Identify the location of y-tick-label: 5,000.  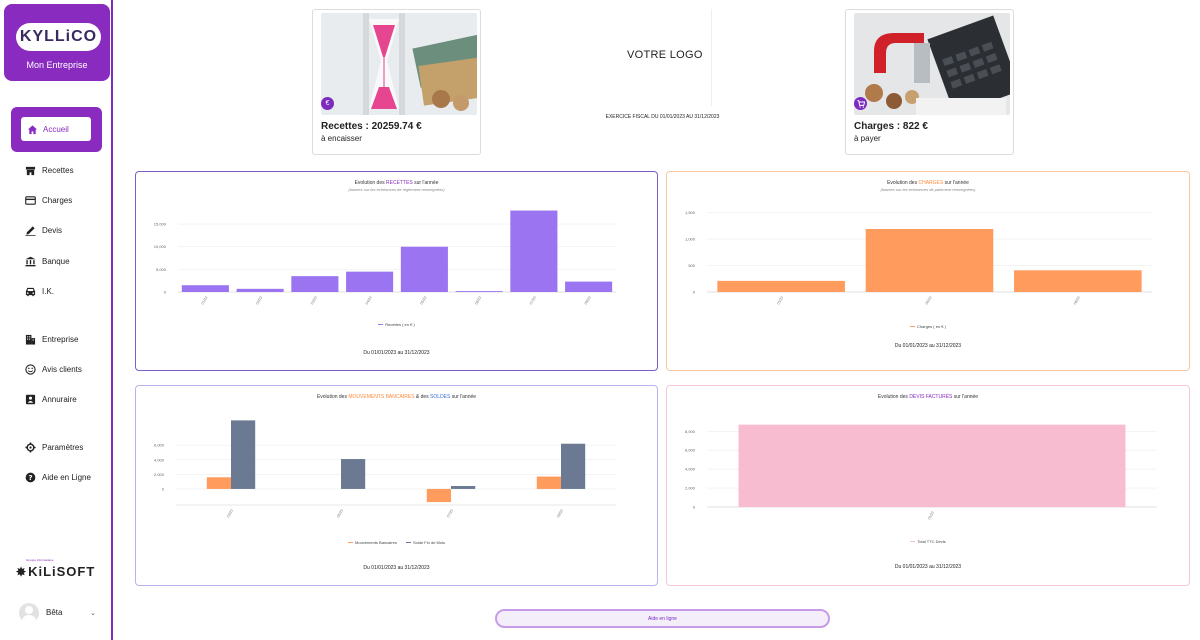
(161, 269).